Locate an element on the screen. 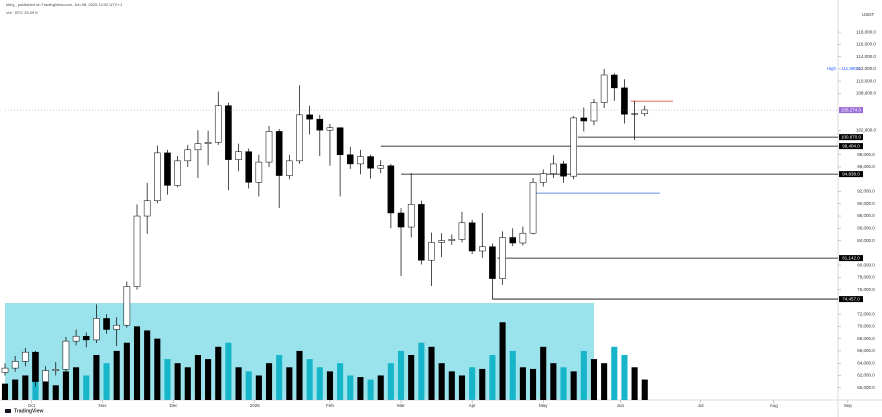 This screenshot has height=417, width=882. level-label: 74,457.0 is located at coordinates (851, 298).